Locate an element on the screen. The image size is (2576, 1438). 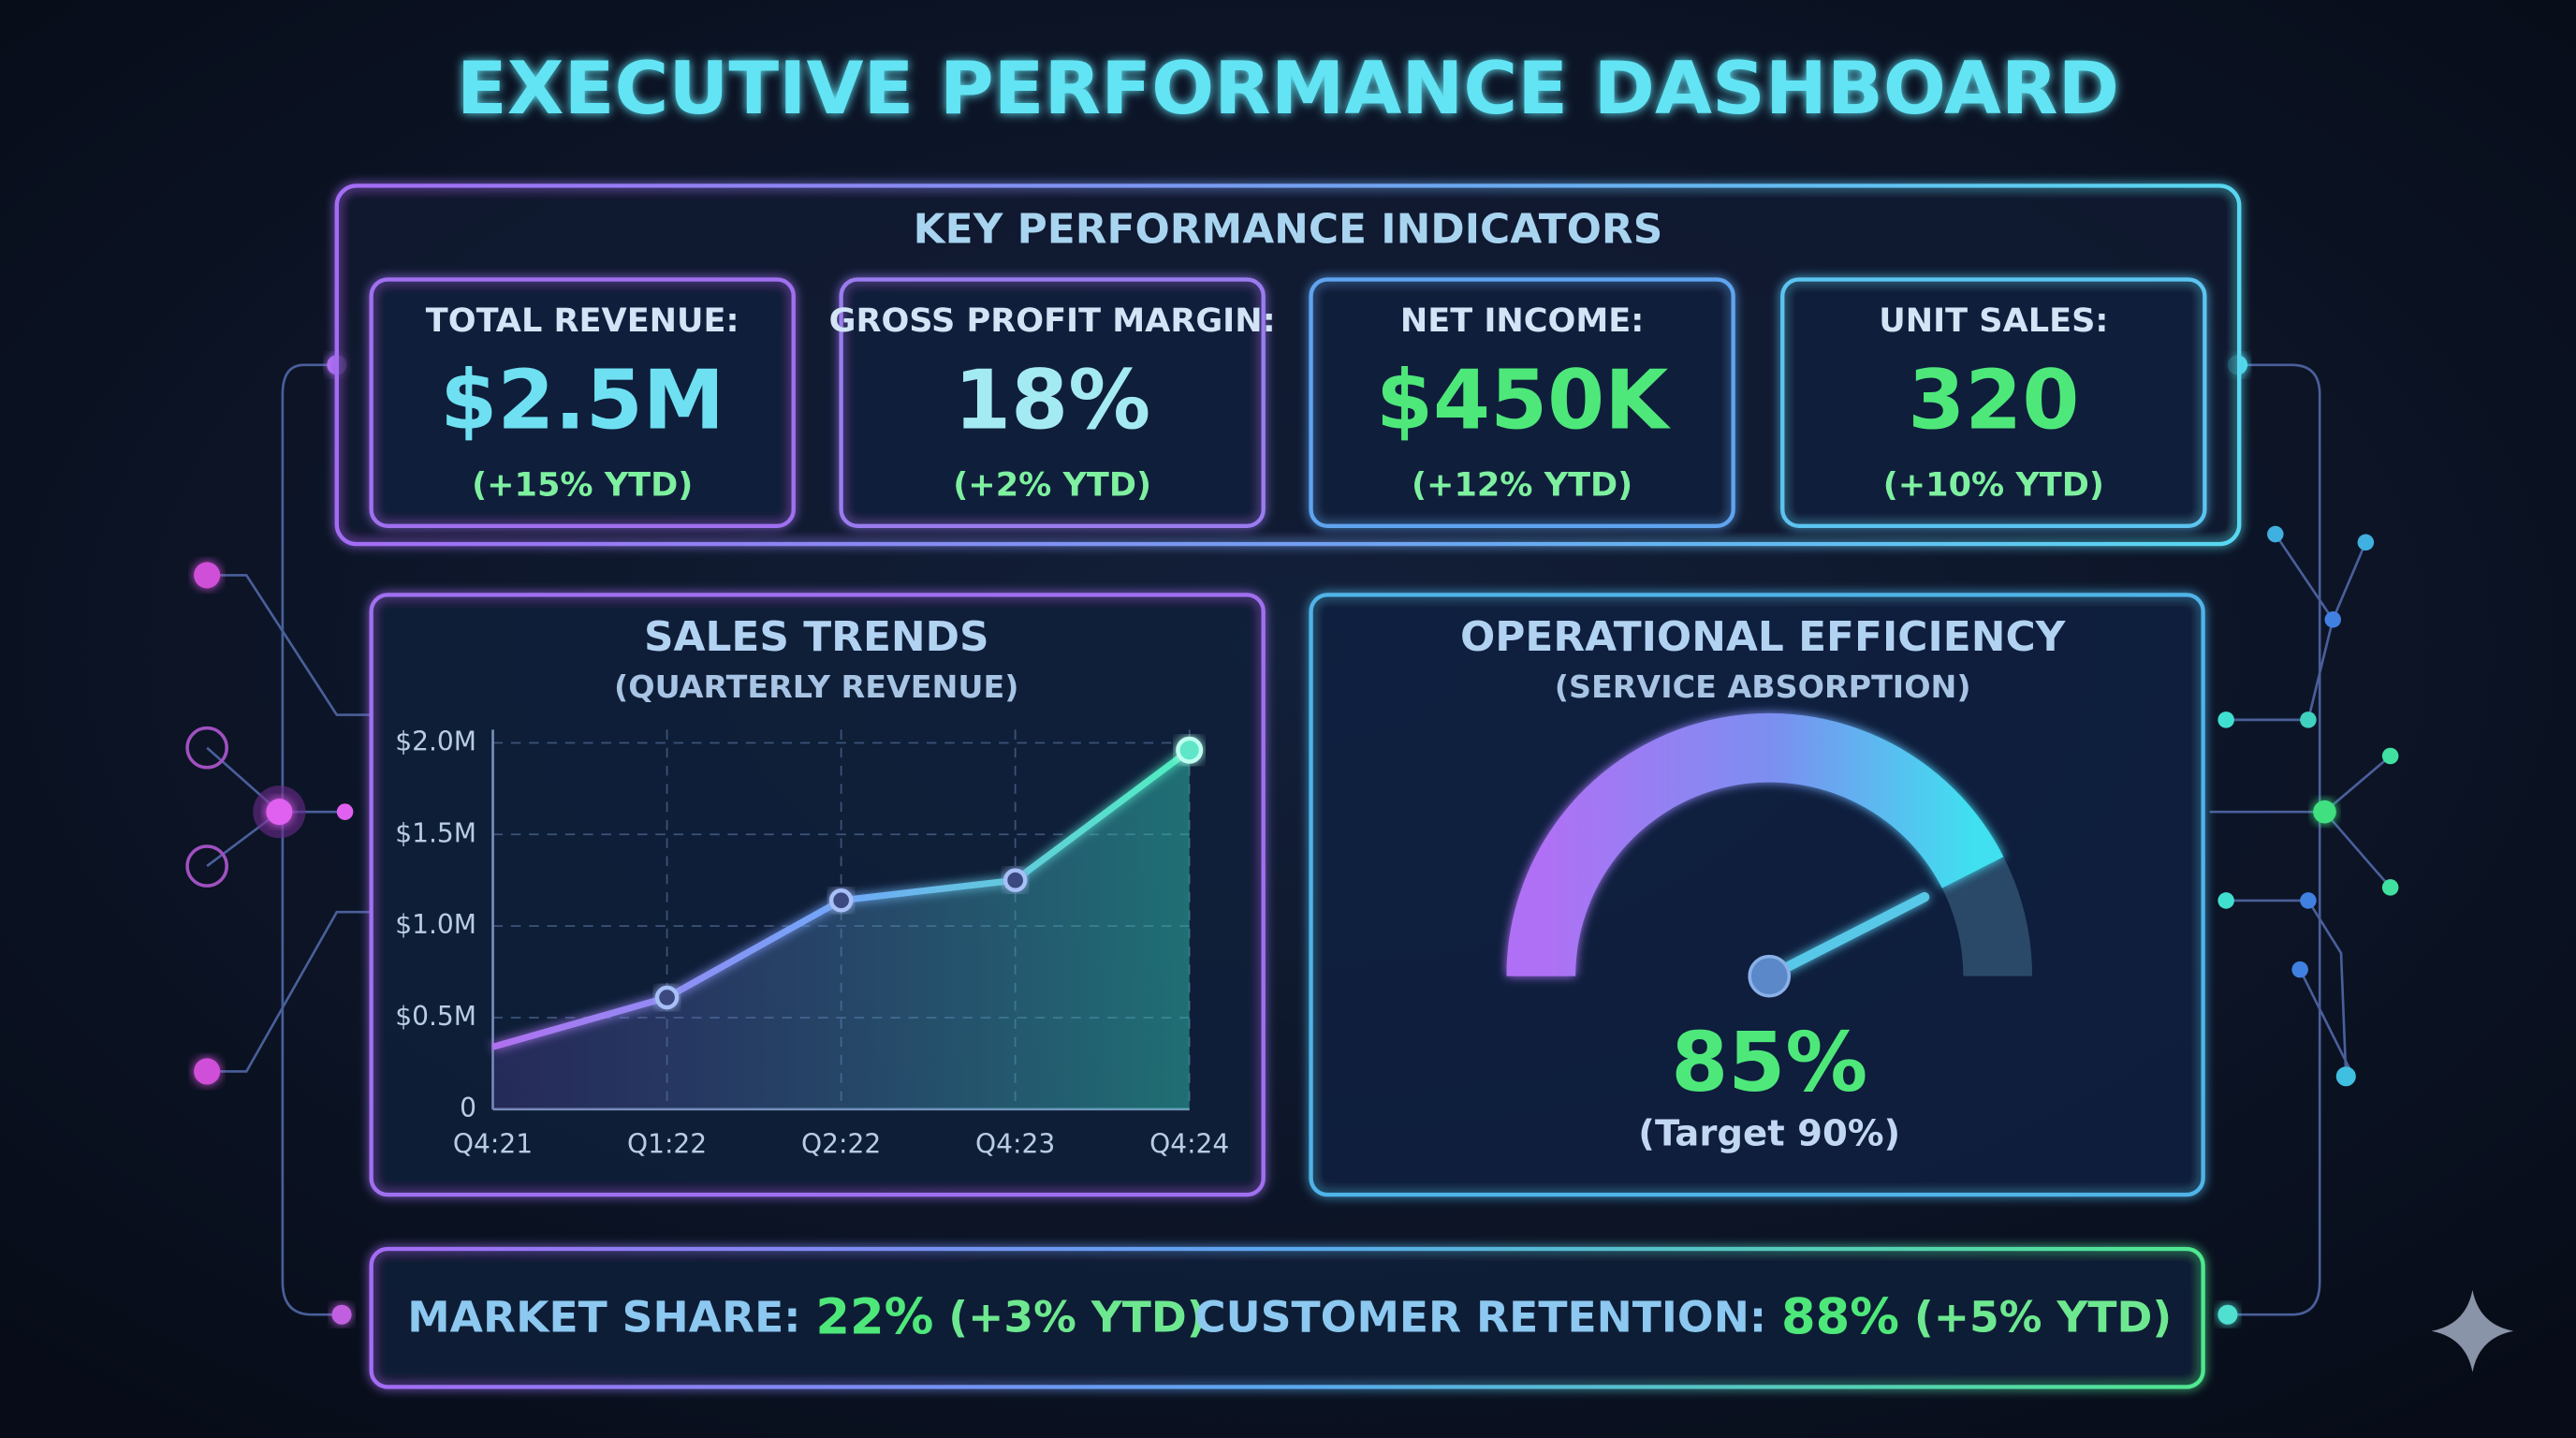
kpi-card: GROSS PROFIT MARGIN: 18% (+2% YTD) is located at coordinates (1052, 402).